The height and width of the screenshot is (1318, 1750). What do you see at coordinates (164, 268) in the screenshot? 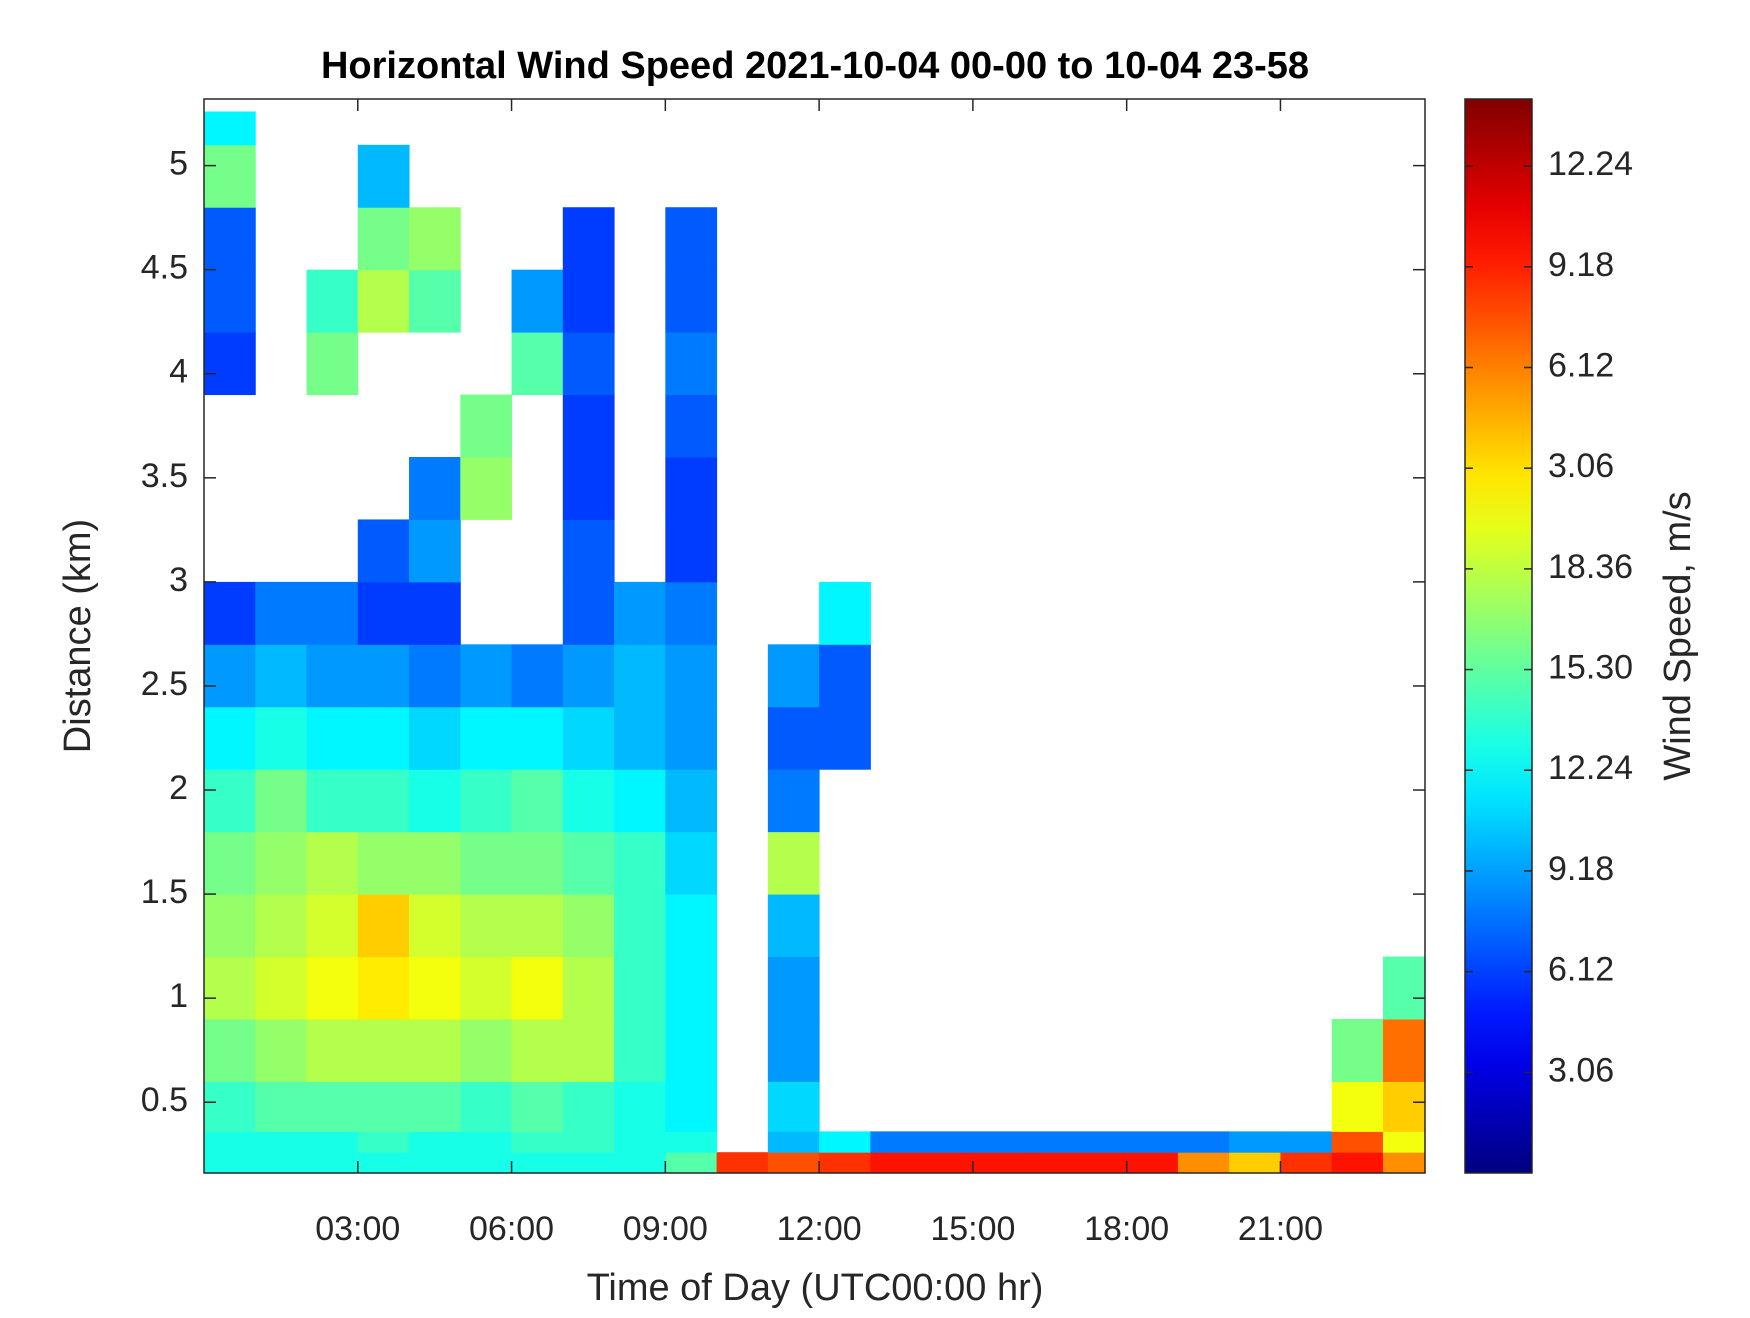
I see `y-tick-label: 4.5` at bounding box center [164, 268].